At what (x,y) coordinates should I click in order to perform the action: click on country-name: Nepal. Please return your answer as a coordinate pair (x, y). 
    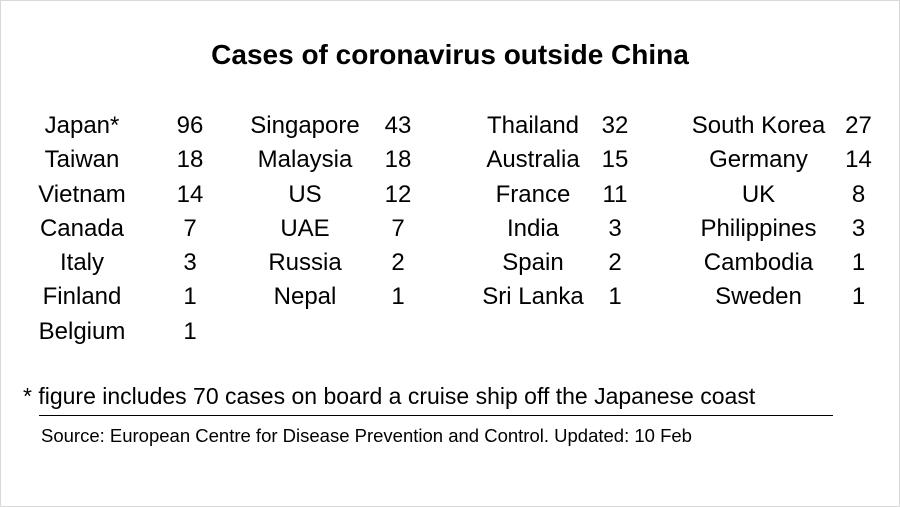
    Looking at the image, I should click on (305, 297).